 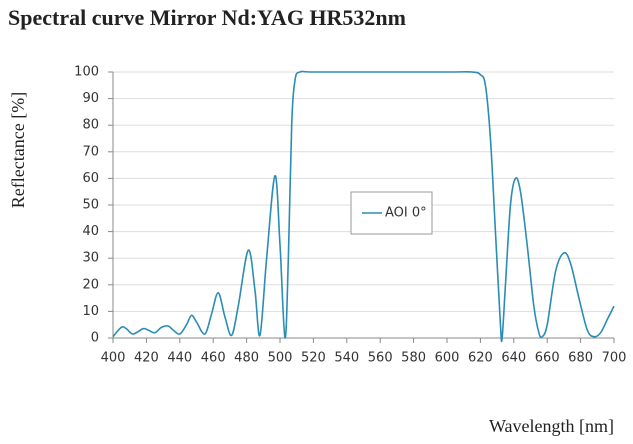 I want to click on x-tick-label: 580, so click(x=413, y=358).